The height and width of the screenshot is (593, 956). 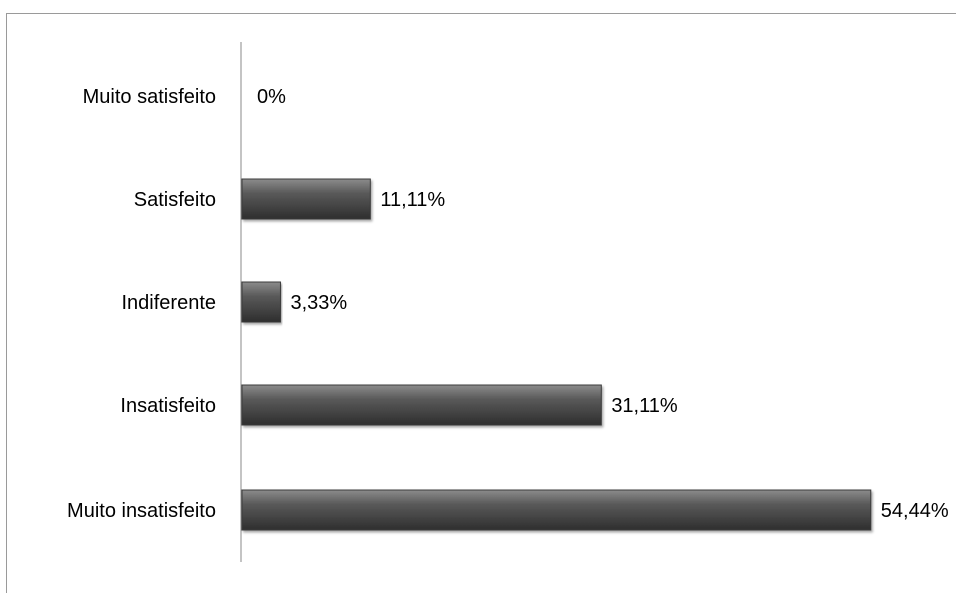 I want to click on data-label: 11,11%, so click(x=412, y=200).